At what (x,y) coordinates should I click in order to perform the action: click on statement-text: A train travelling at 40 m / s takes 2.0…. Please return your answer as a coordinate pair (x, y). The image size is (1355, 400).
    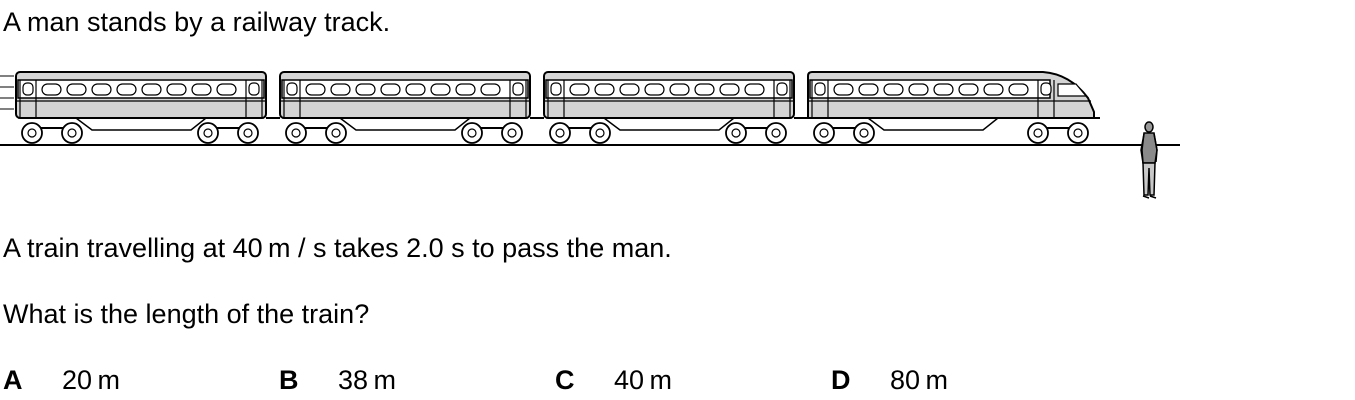
    Looking at the image, I should click on (337, 248).